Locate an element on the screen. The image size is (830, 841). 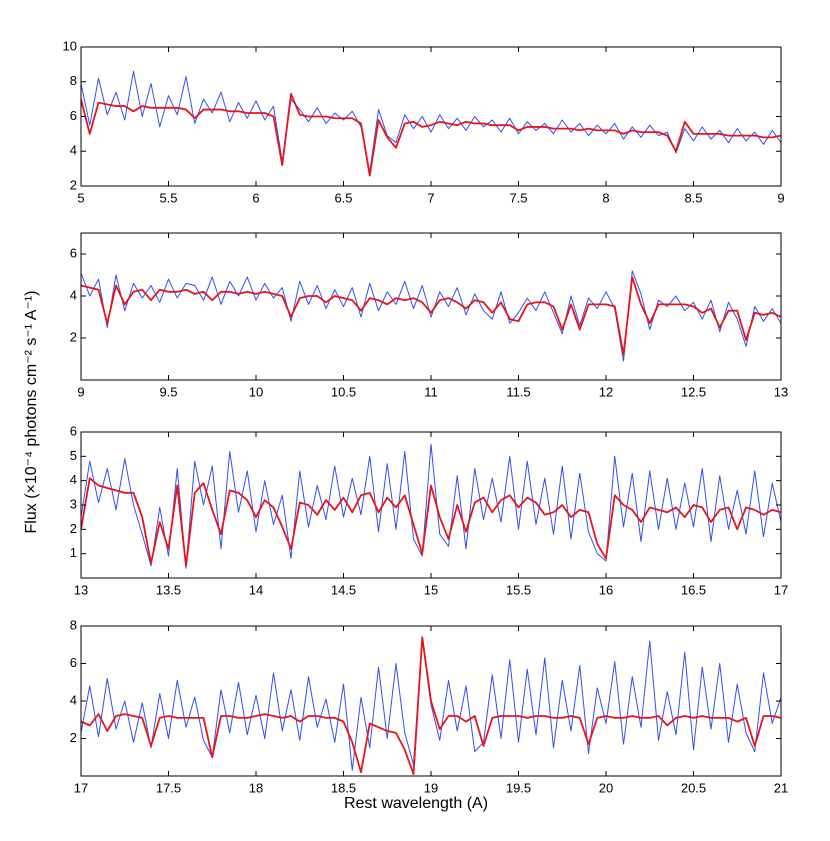
x-tick-label: 13.5 is located at coordinates (168, 589).